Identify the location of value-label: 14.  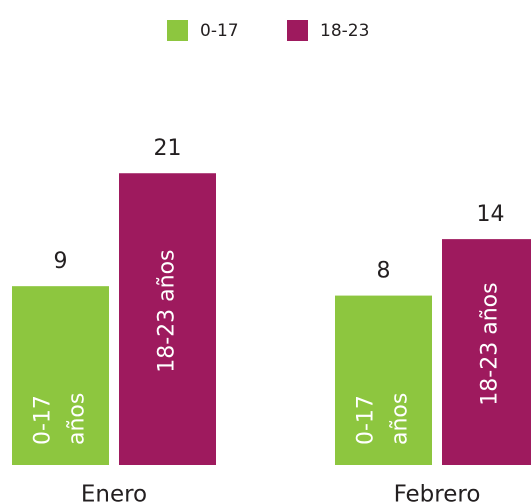
(491, 214).